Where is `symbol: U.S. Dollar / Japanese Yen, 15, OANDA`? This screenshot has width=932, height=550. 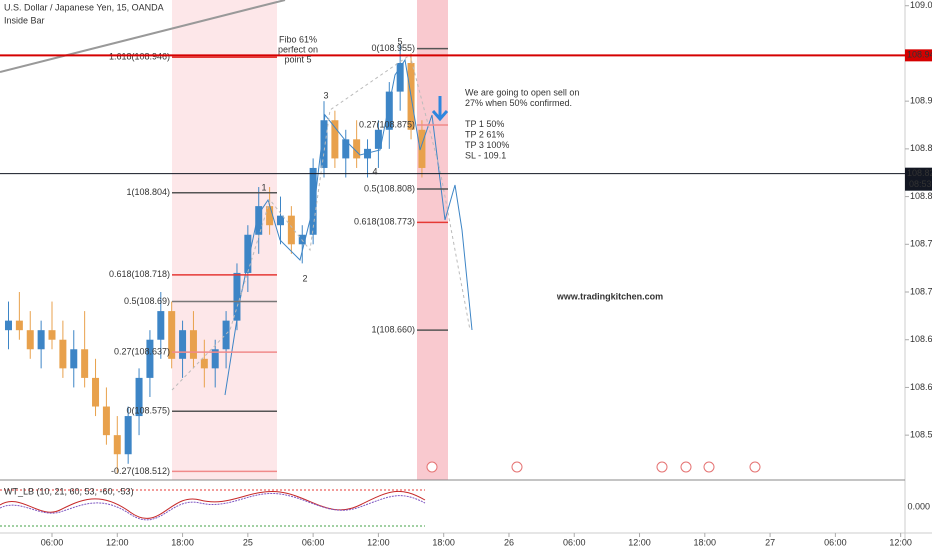
symbol: U.S. Dollar / Japanese Yen, 15, OANDA is located at coordinates (84, 7).